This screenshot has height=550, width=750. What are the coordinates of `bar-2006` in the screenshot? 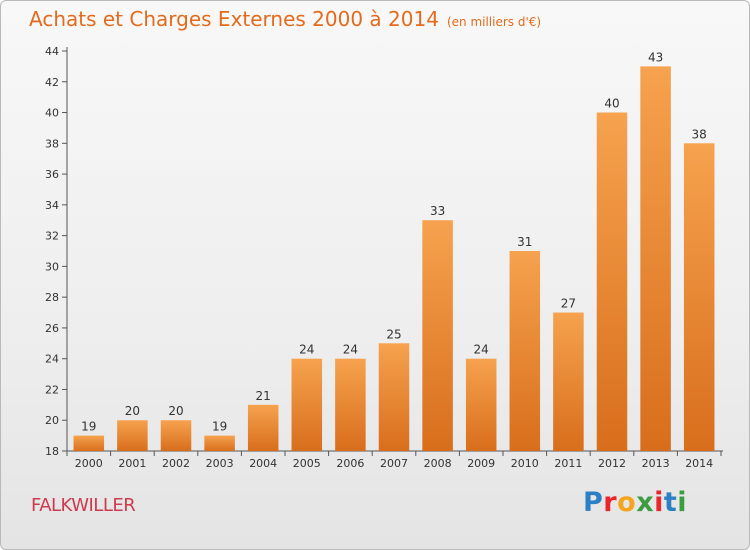 It's located at (350, 404).